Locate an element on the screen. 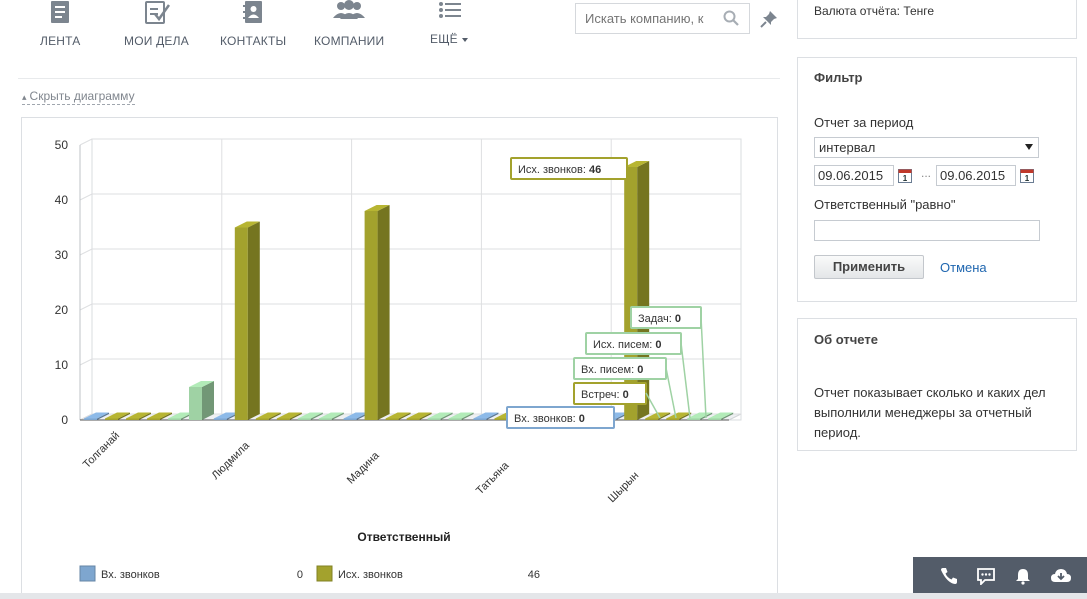  chart-tooltip: Исх. писем: 0 is located at coordinates (633, 343).